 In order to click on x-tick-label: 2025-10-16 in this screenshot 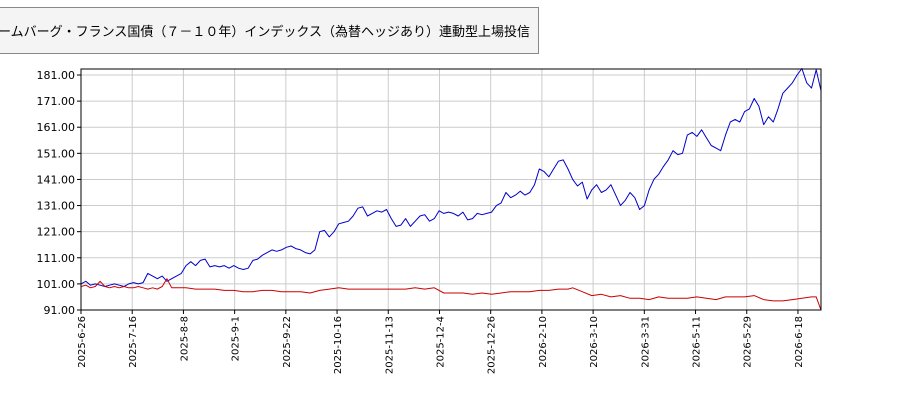, I will do `click(338, 345)`.